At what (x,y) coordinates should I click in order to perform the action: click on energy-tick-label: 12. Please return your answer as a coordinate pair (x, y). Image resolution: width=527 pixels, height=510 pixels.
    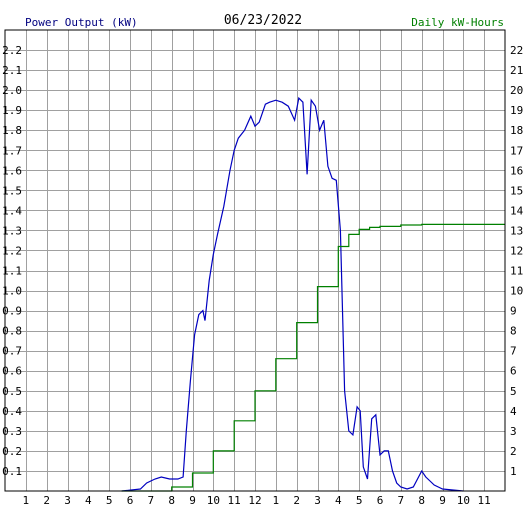
    Looking at the image, I should click on (516, 250).